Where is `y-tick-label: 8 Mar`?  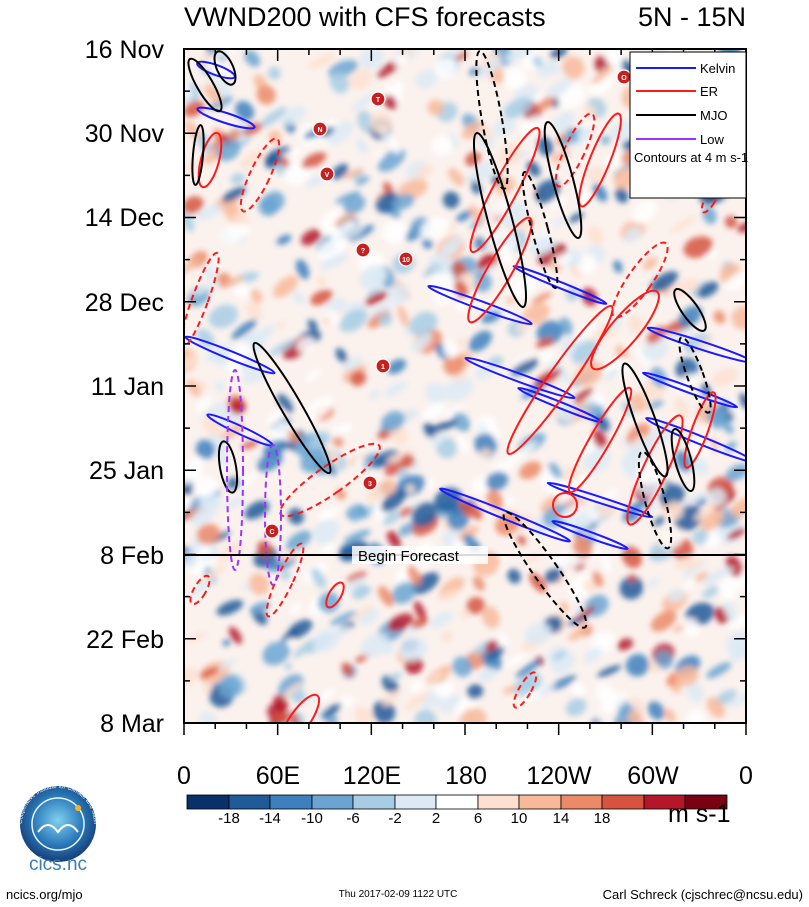 y-tick-label: 8 Mar is located at coordinates (132, 724).